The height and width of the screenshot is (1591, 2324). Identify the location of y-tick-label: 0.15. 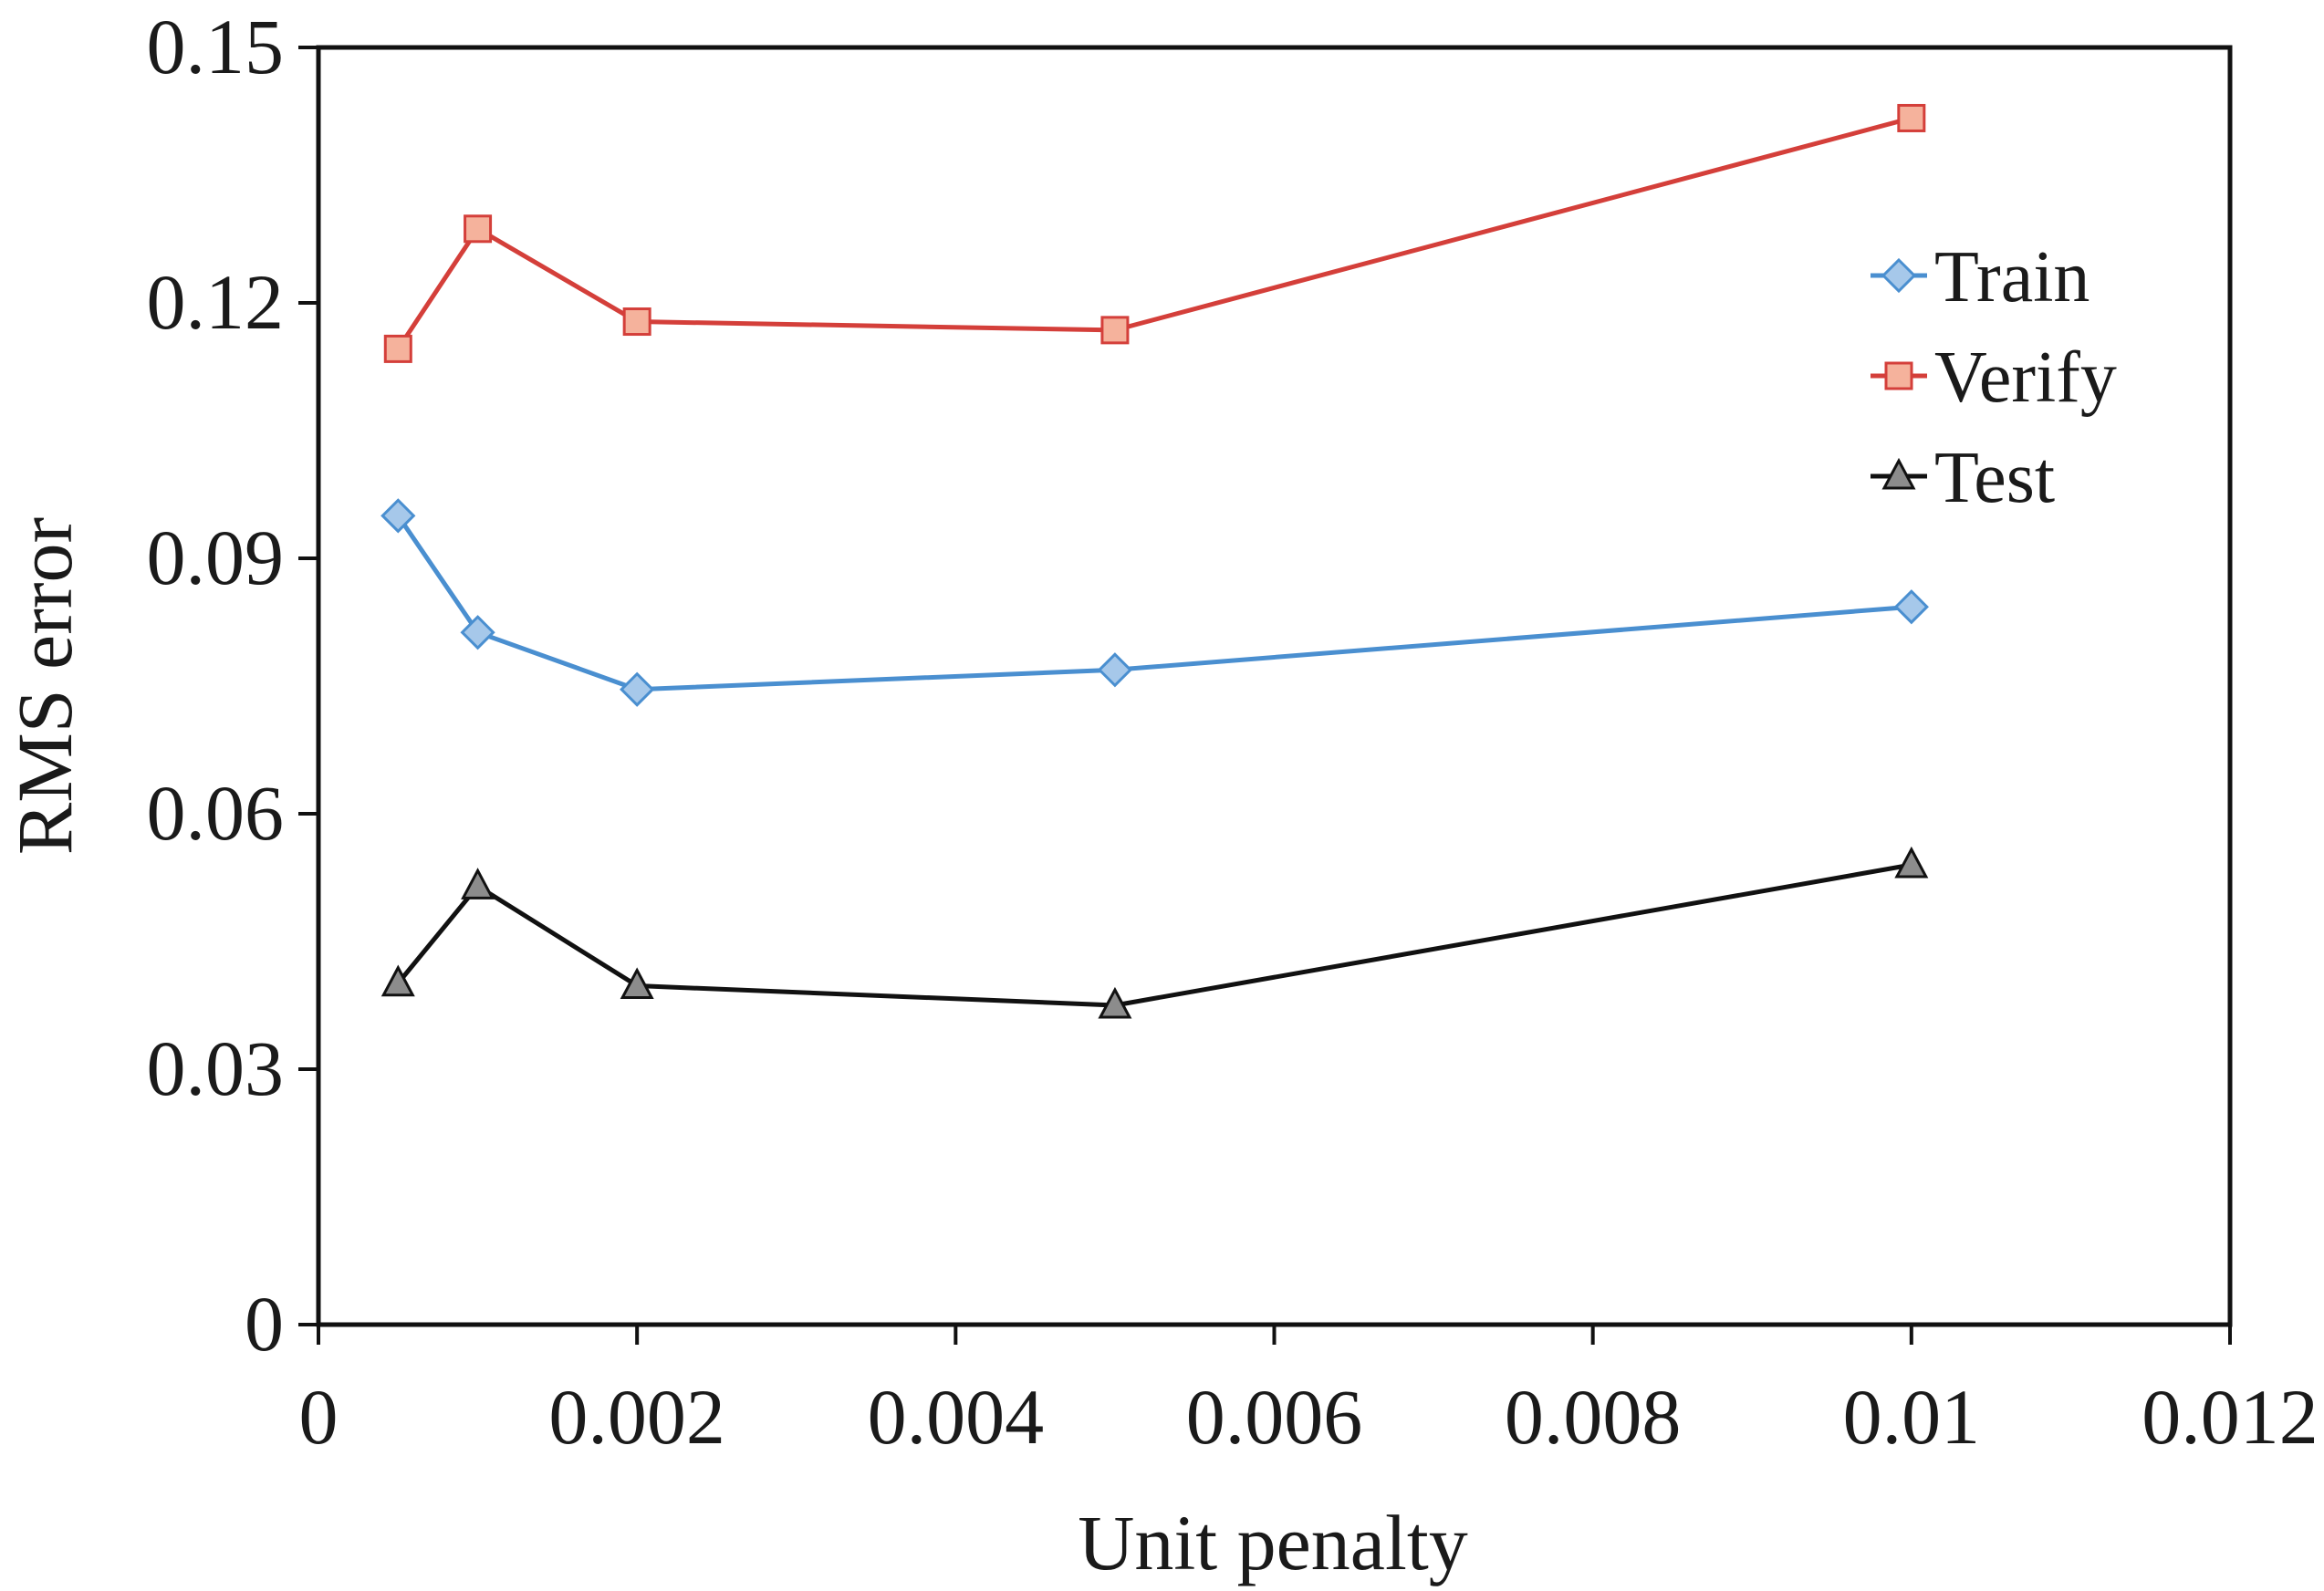
(216, 46).